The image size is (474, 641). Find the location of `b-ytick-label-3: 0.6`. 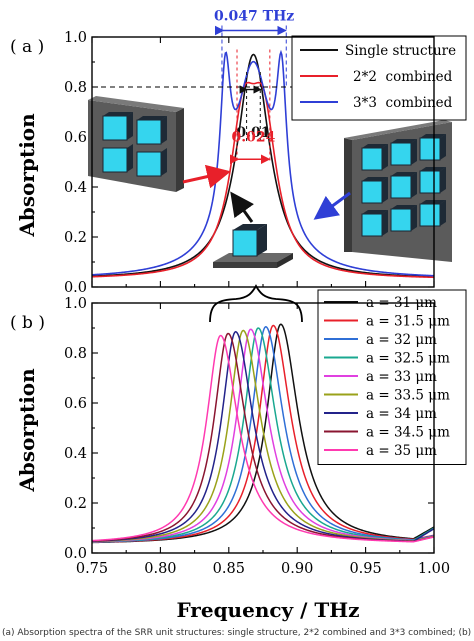

b-ytick-label-3: 0.6 is located at coordinates (75, 404).